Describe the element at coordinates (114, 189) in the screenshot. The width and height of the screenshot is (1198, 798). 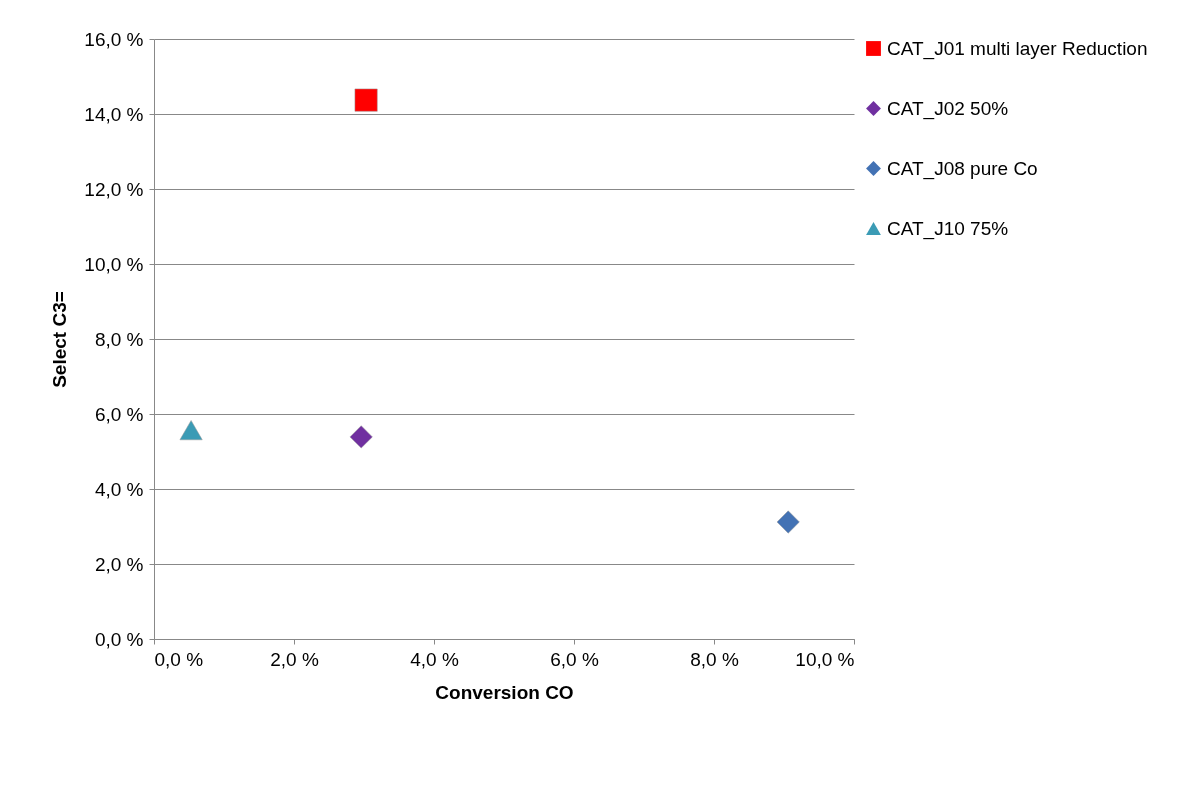
I see `y-tick-label: 12,0 %` at that location.